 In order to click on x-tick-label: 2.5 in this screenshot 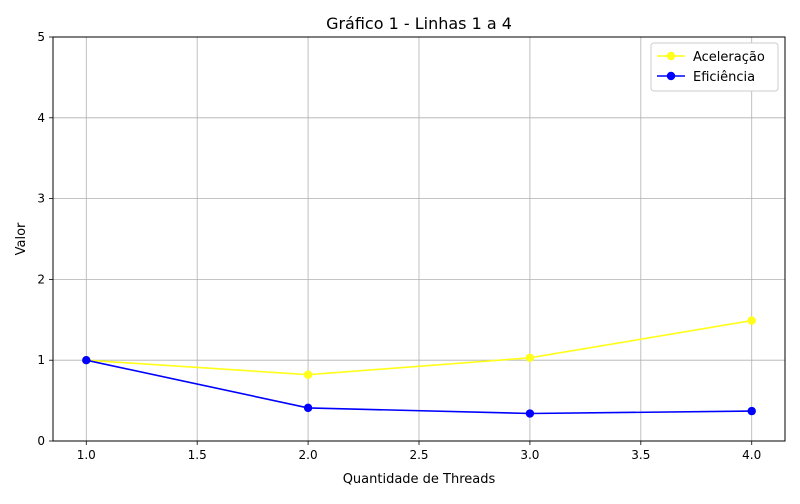, I will do `click(418, 455)`.